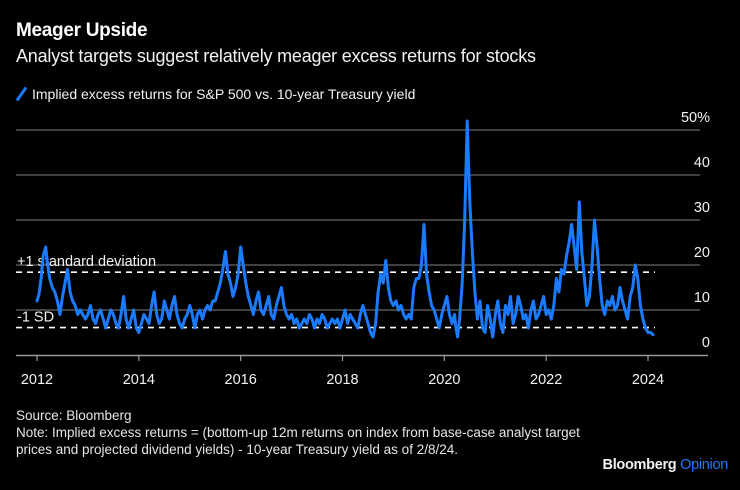 The image size is (740, 490). What do you see at coordinates (37, 380) in the screenshot?
I see `x-tick-label: 2012` at bounding box center [37, 380].